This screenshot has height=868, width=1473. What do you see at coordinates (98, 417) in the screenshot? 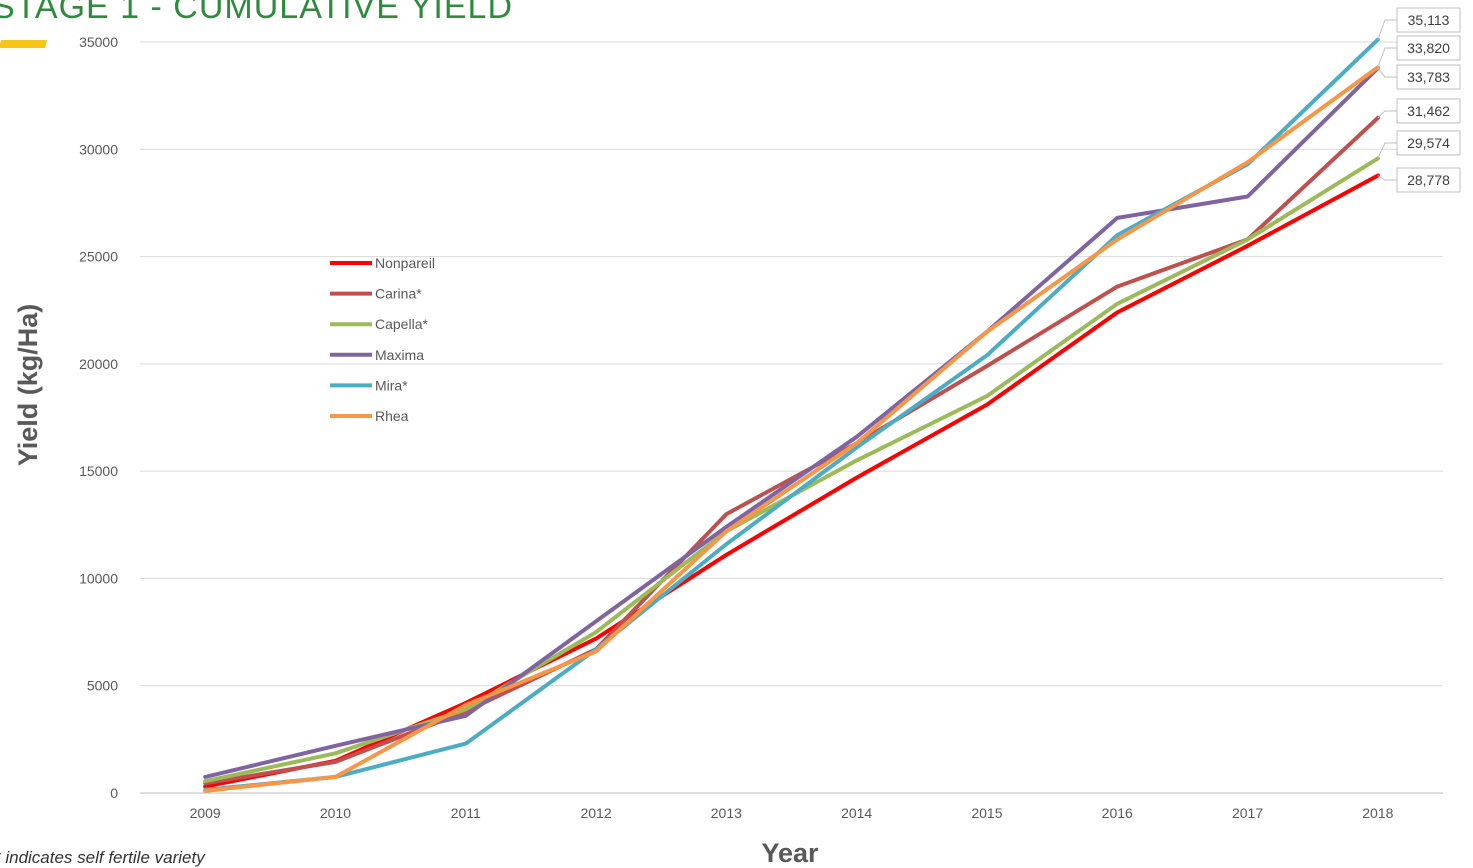
I see `y-axis-tick-labels: 0 5000 10000 15000 20000 25000 30000 35000` at bounding box center [98, 417].